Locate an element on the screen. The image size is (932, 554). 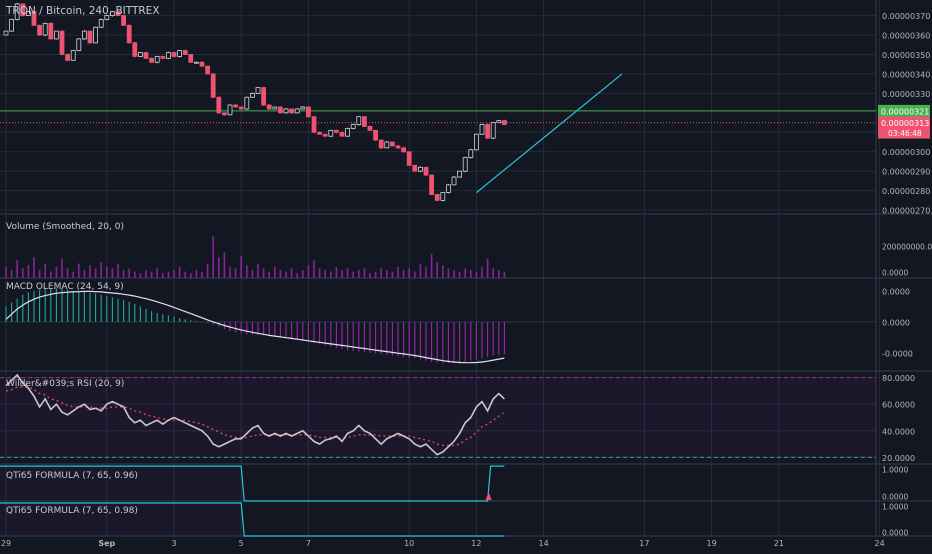
price-tick-label: 0.00000270 is located at coordinates (906, 211).